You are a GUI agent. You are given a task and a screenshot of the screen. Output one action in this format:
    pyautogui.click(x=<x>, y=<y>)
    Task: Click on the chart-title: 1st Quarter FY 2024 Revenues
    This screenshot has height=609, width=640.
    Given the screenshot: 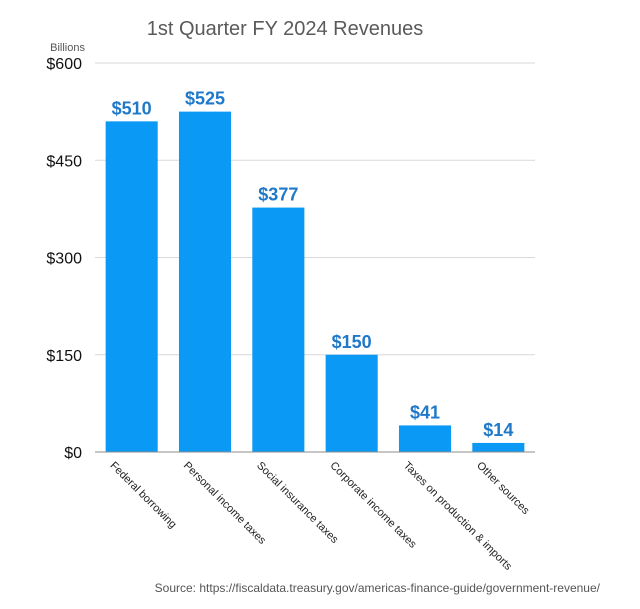 What is the action you would take?
    pyautogui.click(x=285, y=29)
    